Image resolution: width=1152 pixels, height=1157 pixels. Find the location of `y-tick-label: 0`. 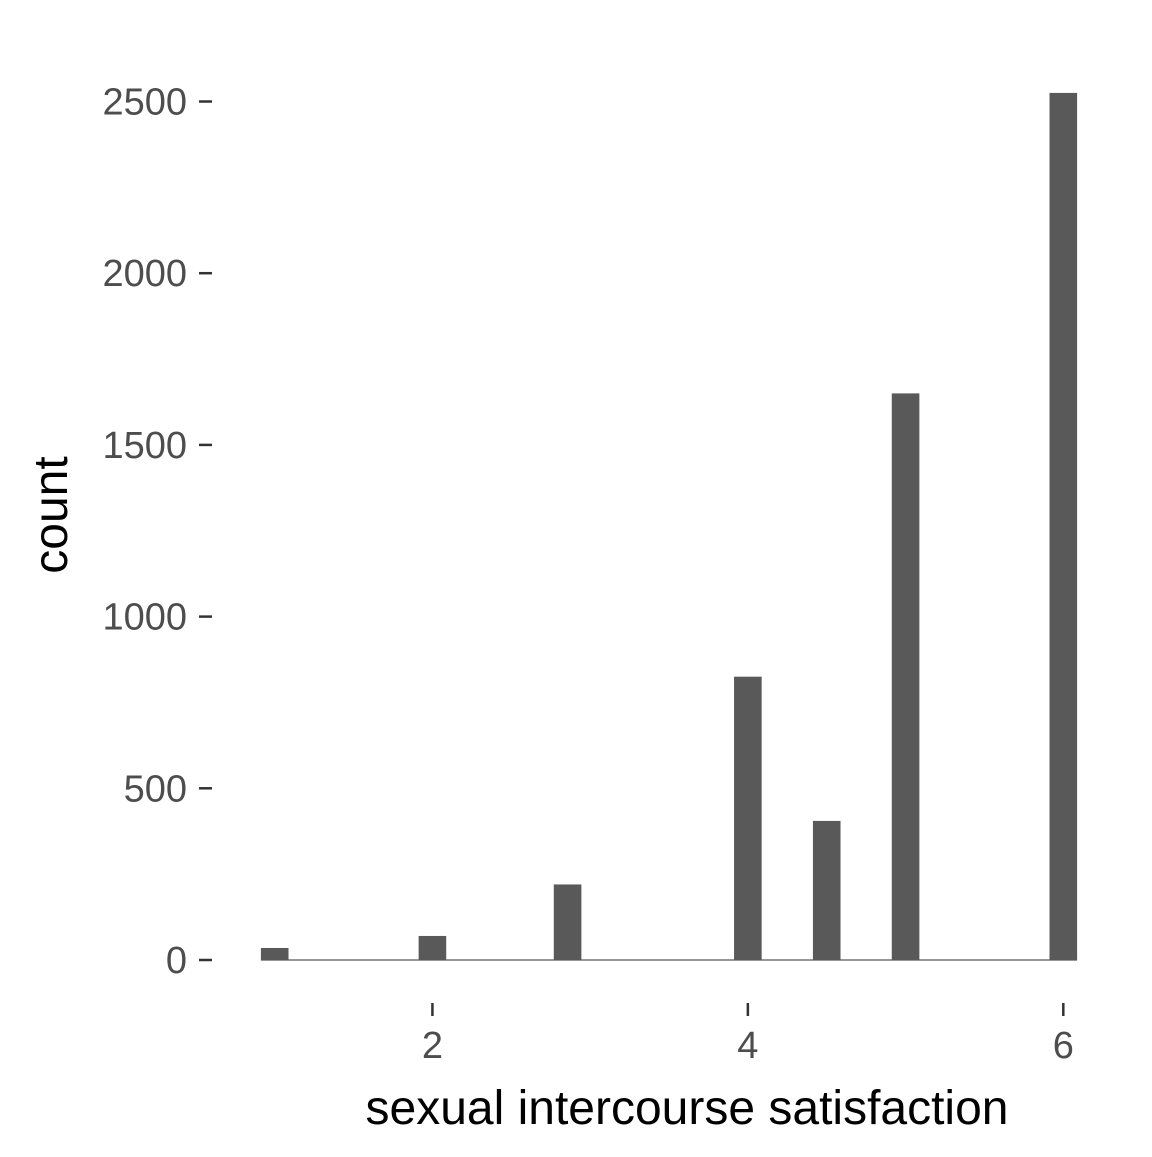

y-tick-label: 0 is located at coordinates (176, 961).